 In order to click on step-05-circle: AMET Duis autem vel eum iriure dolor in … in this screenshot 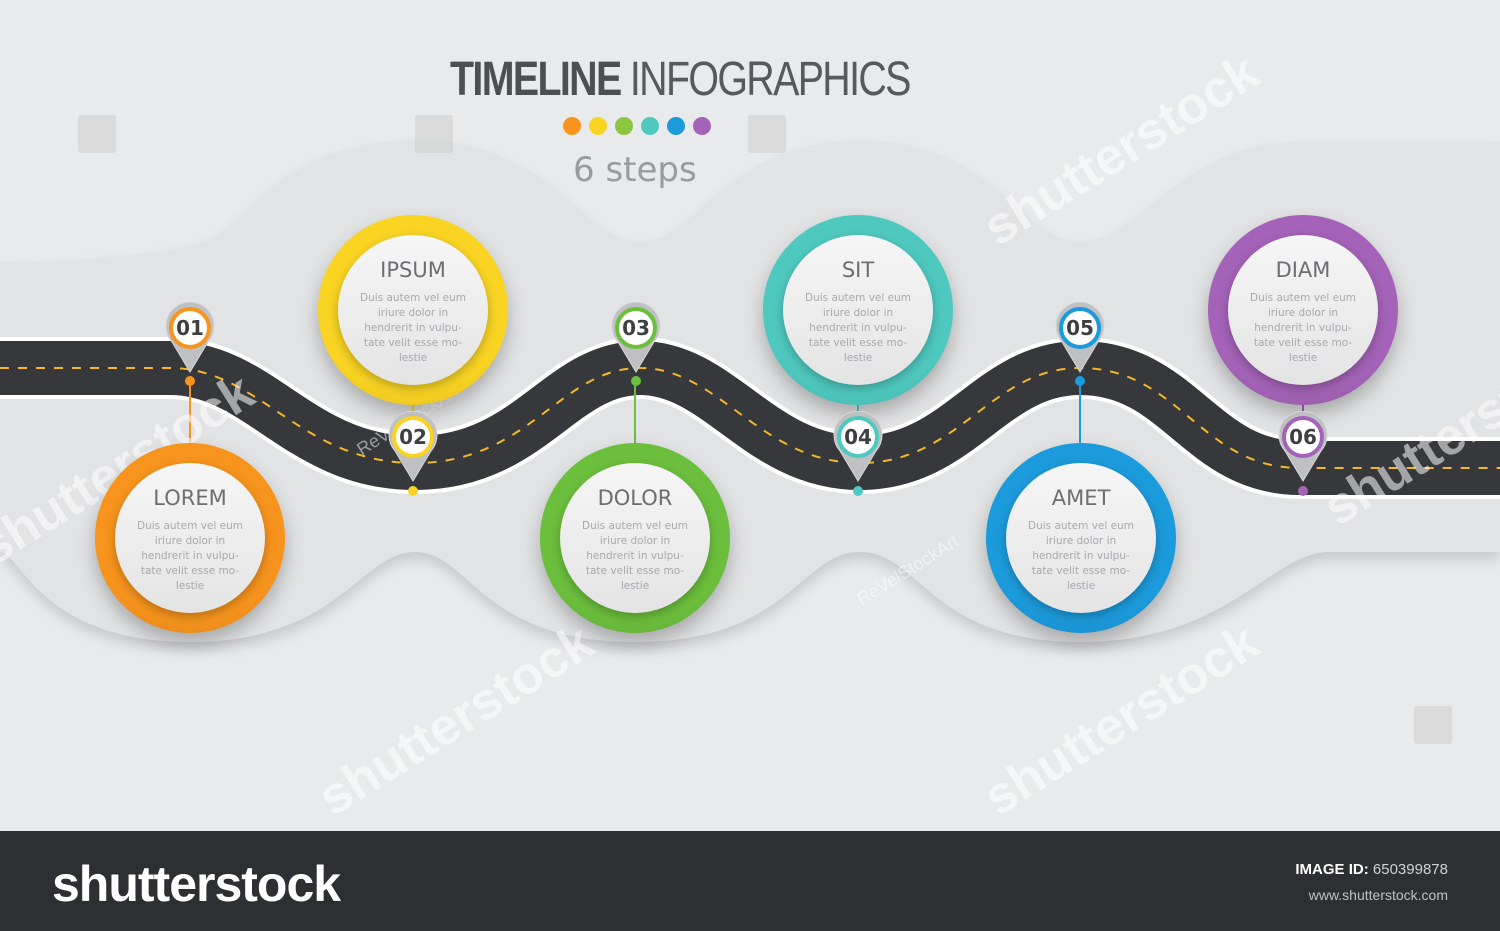, I will do `click(1081, 538)`.